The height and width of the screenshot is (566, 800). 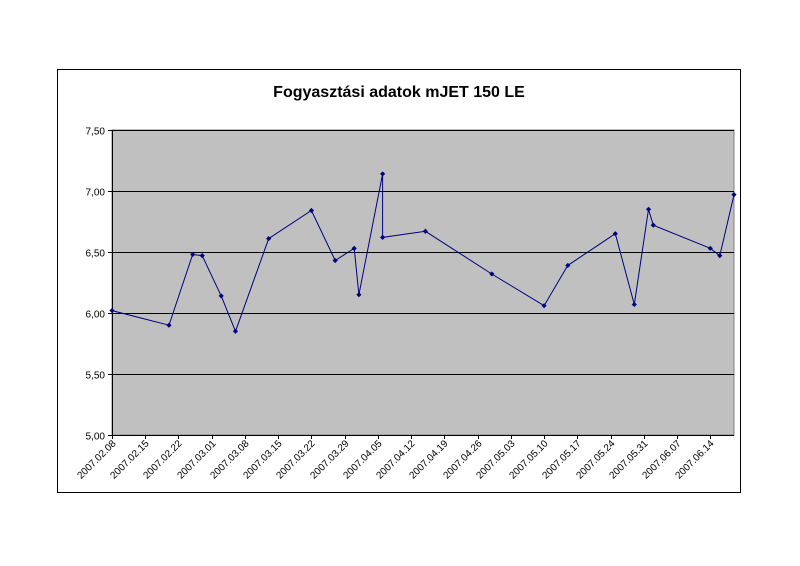 I want to click on y-tick-label: 7,00, so click(x=96, y=193).